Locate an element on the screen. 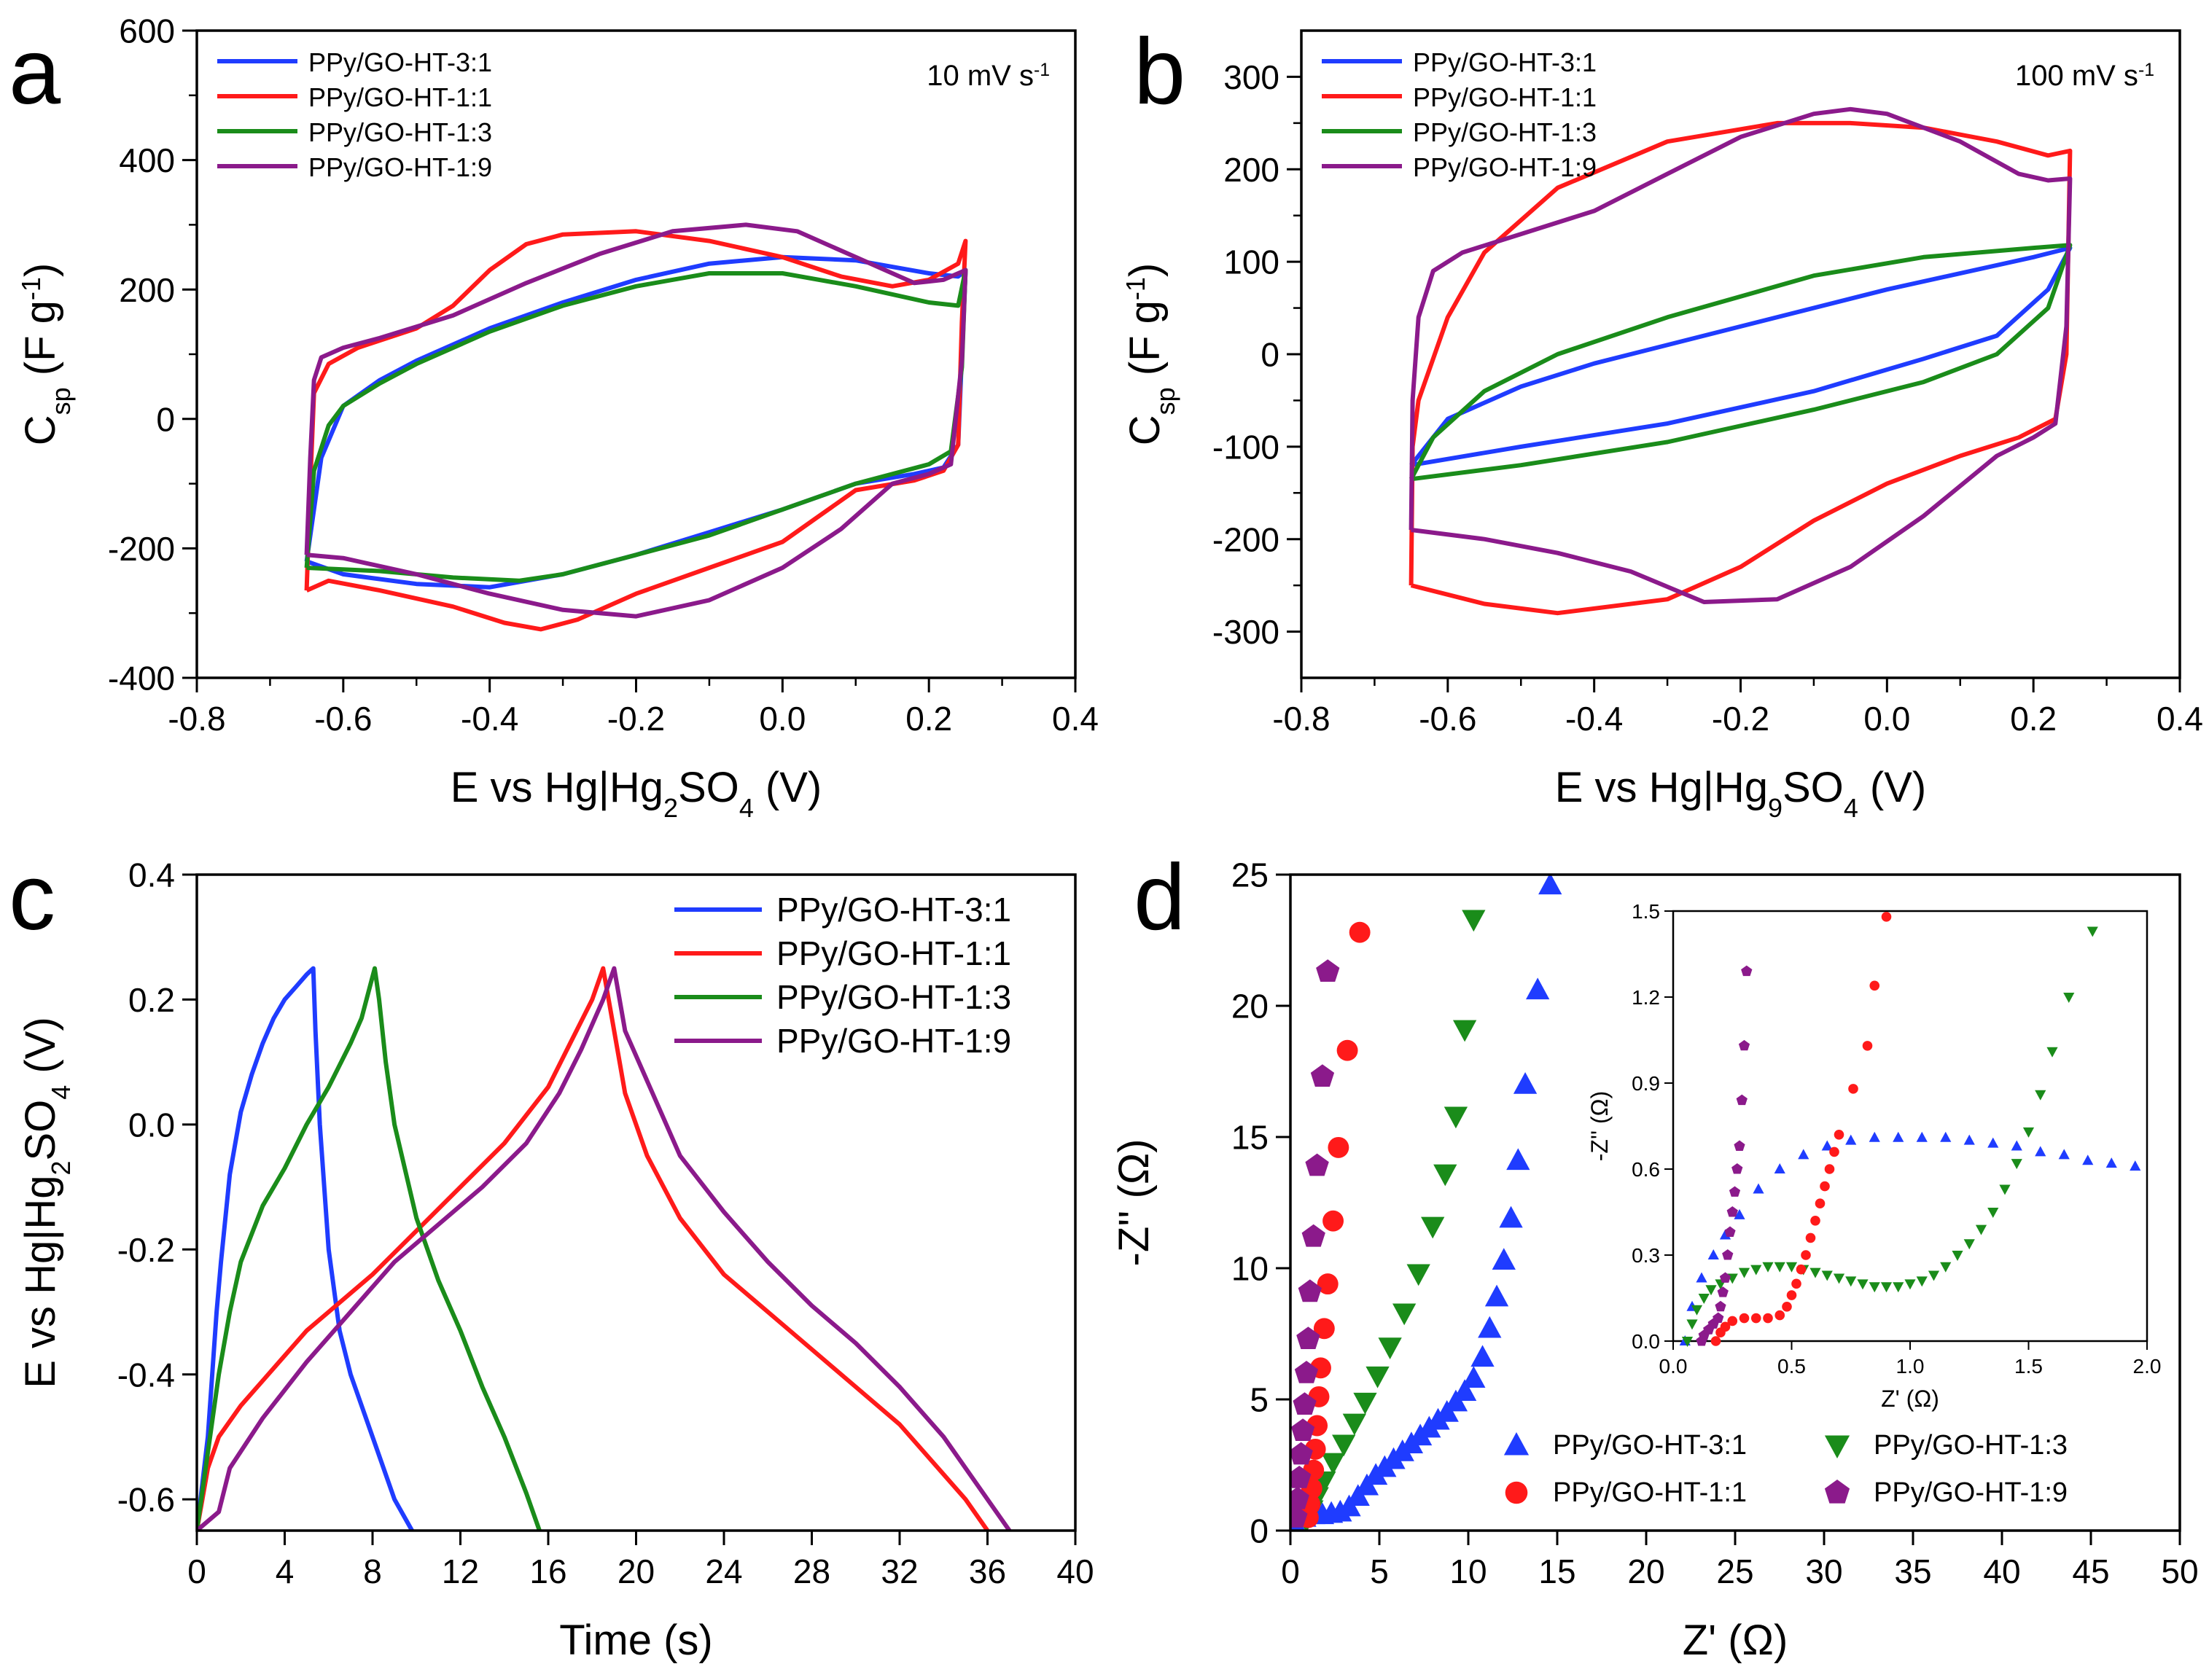 This screenshot has height=1680, width=2209. y-tick-label: 0.4 is located at coordinates (151, 875).